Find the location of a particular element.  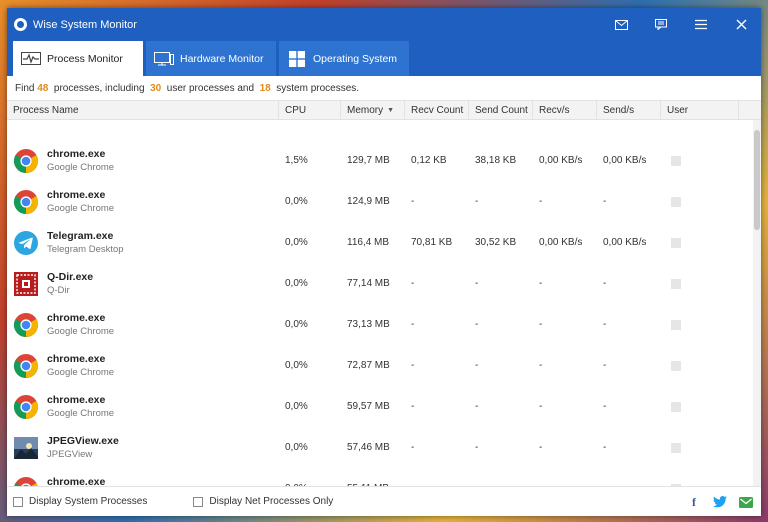

process-row: chrome.exe Google Chrome 0,0% 124,9 MB - - - - is located at coordinates (380, 201).